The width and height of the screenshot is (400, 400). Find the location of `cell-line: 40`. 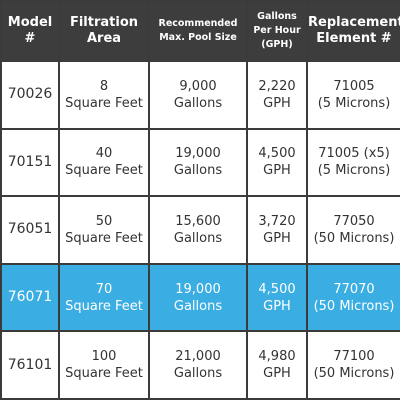

cell-line: 40 is located at coordinates (104, 154).